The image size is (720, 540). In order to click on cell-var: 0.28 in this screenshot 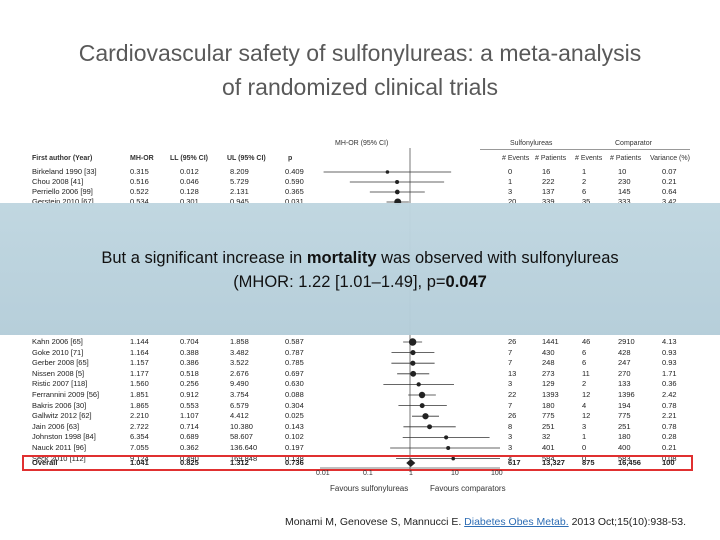, I will do `click(669, 437)`.